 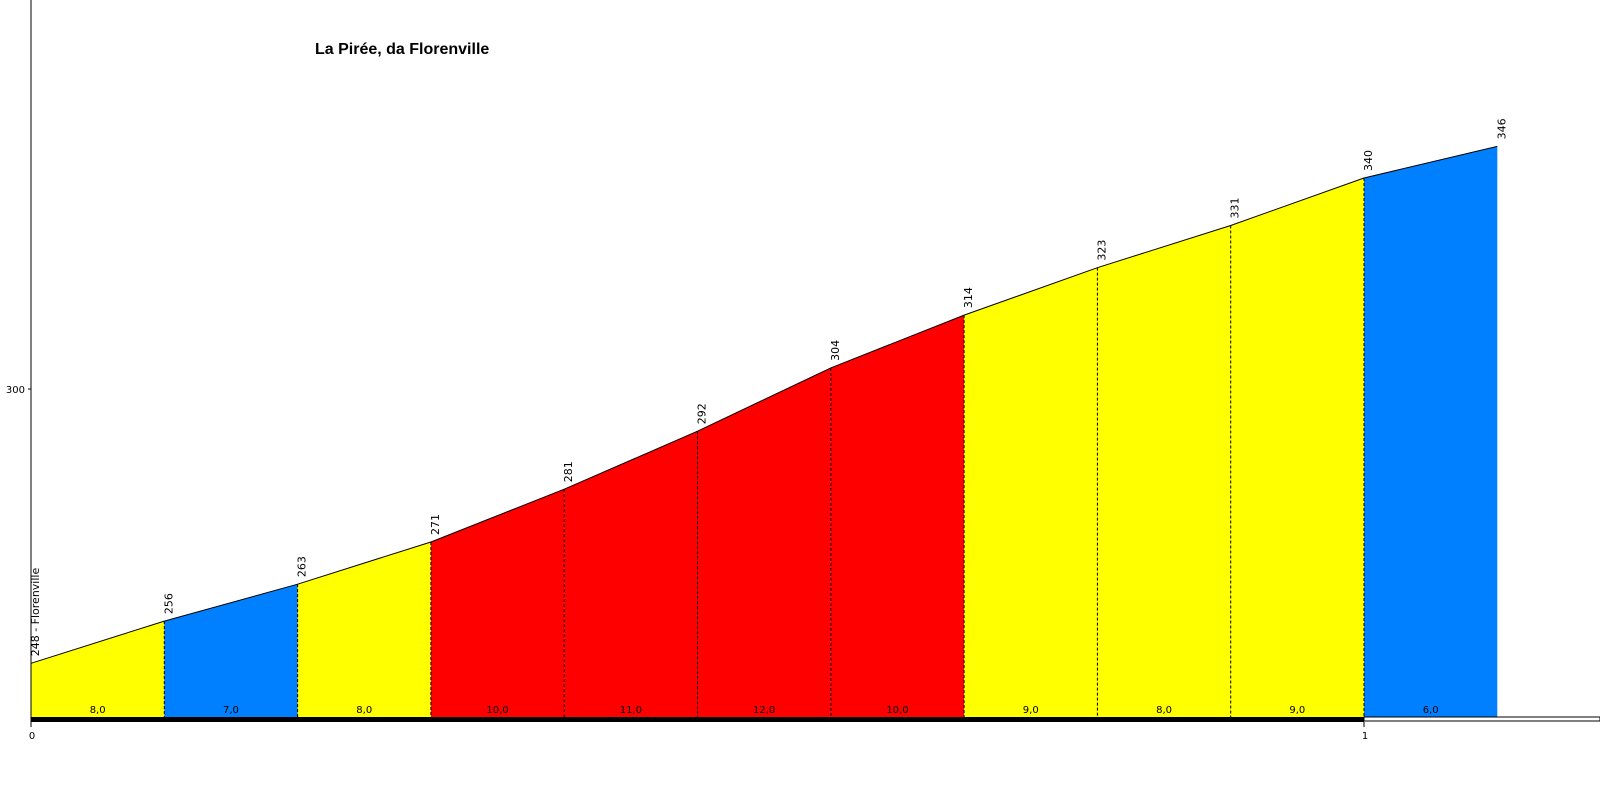 I want to click on gradient-labels: 8,0 7,0 8,0 10,0 11,0 12,0 10,0 9,0 8,0 9,0 6,0, so click(x=764, y=710).